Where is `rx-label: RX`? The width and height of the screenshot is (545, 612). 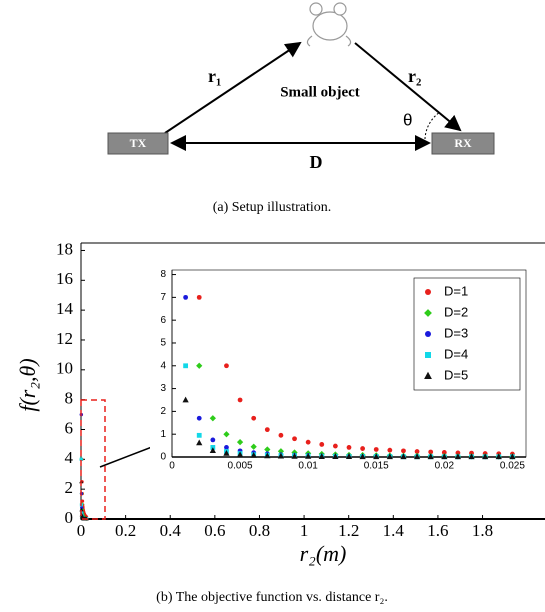 rx-label: RX is located at coordinates (463, 143).